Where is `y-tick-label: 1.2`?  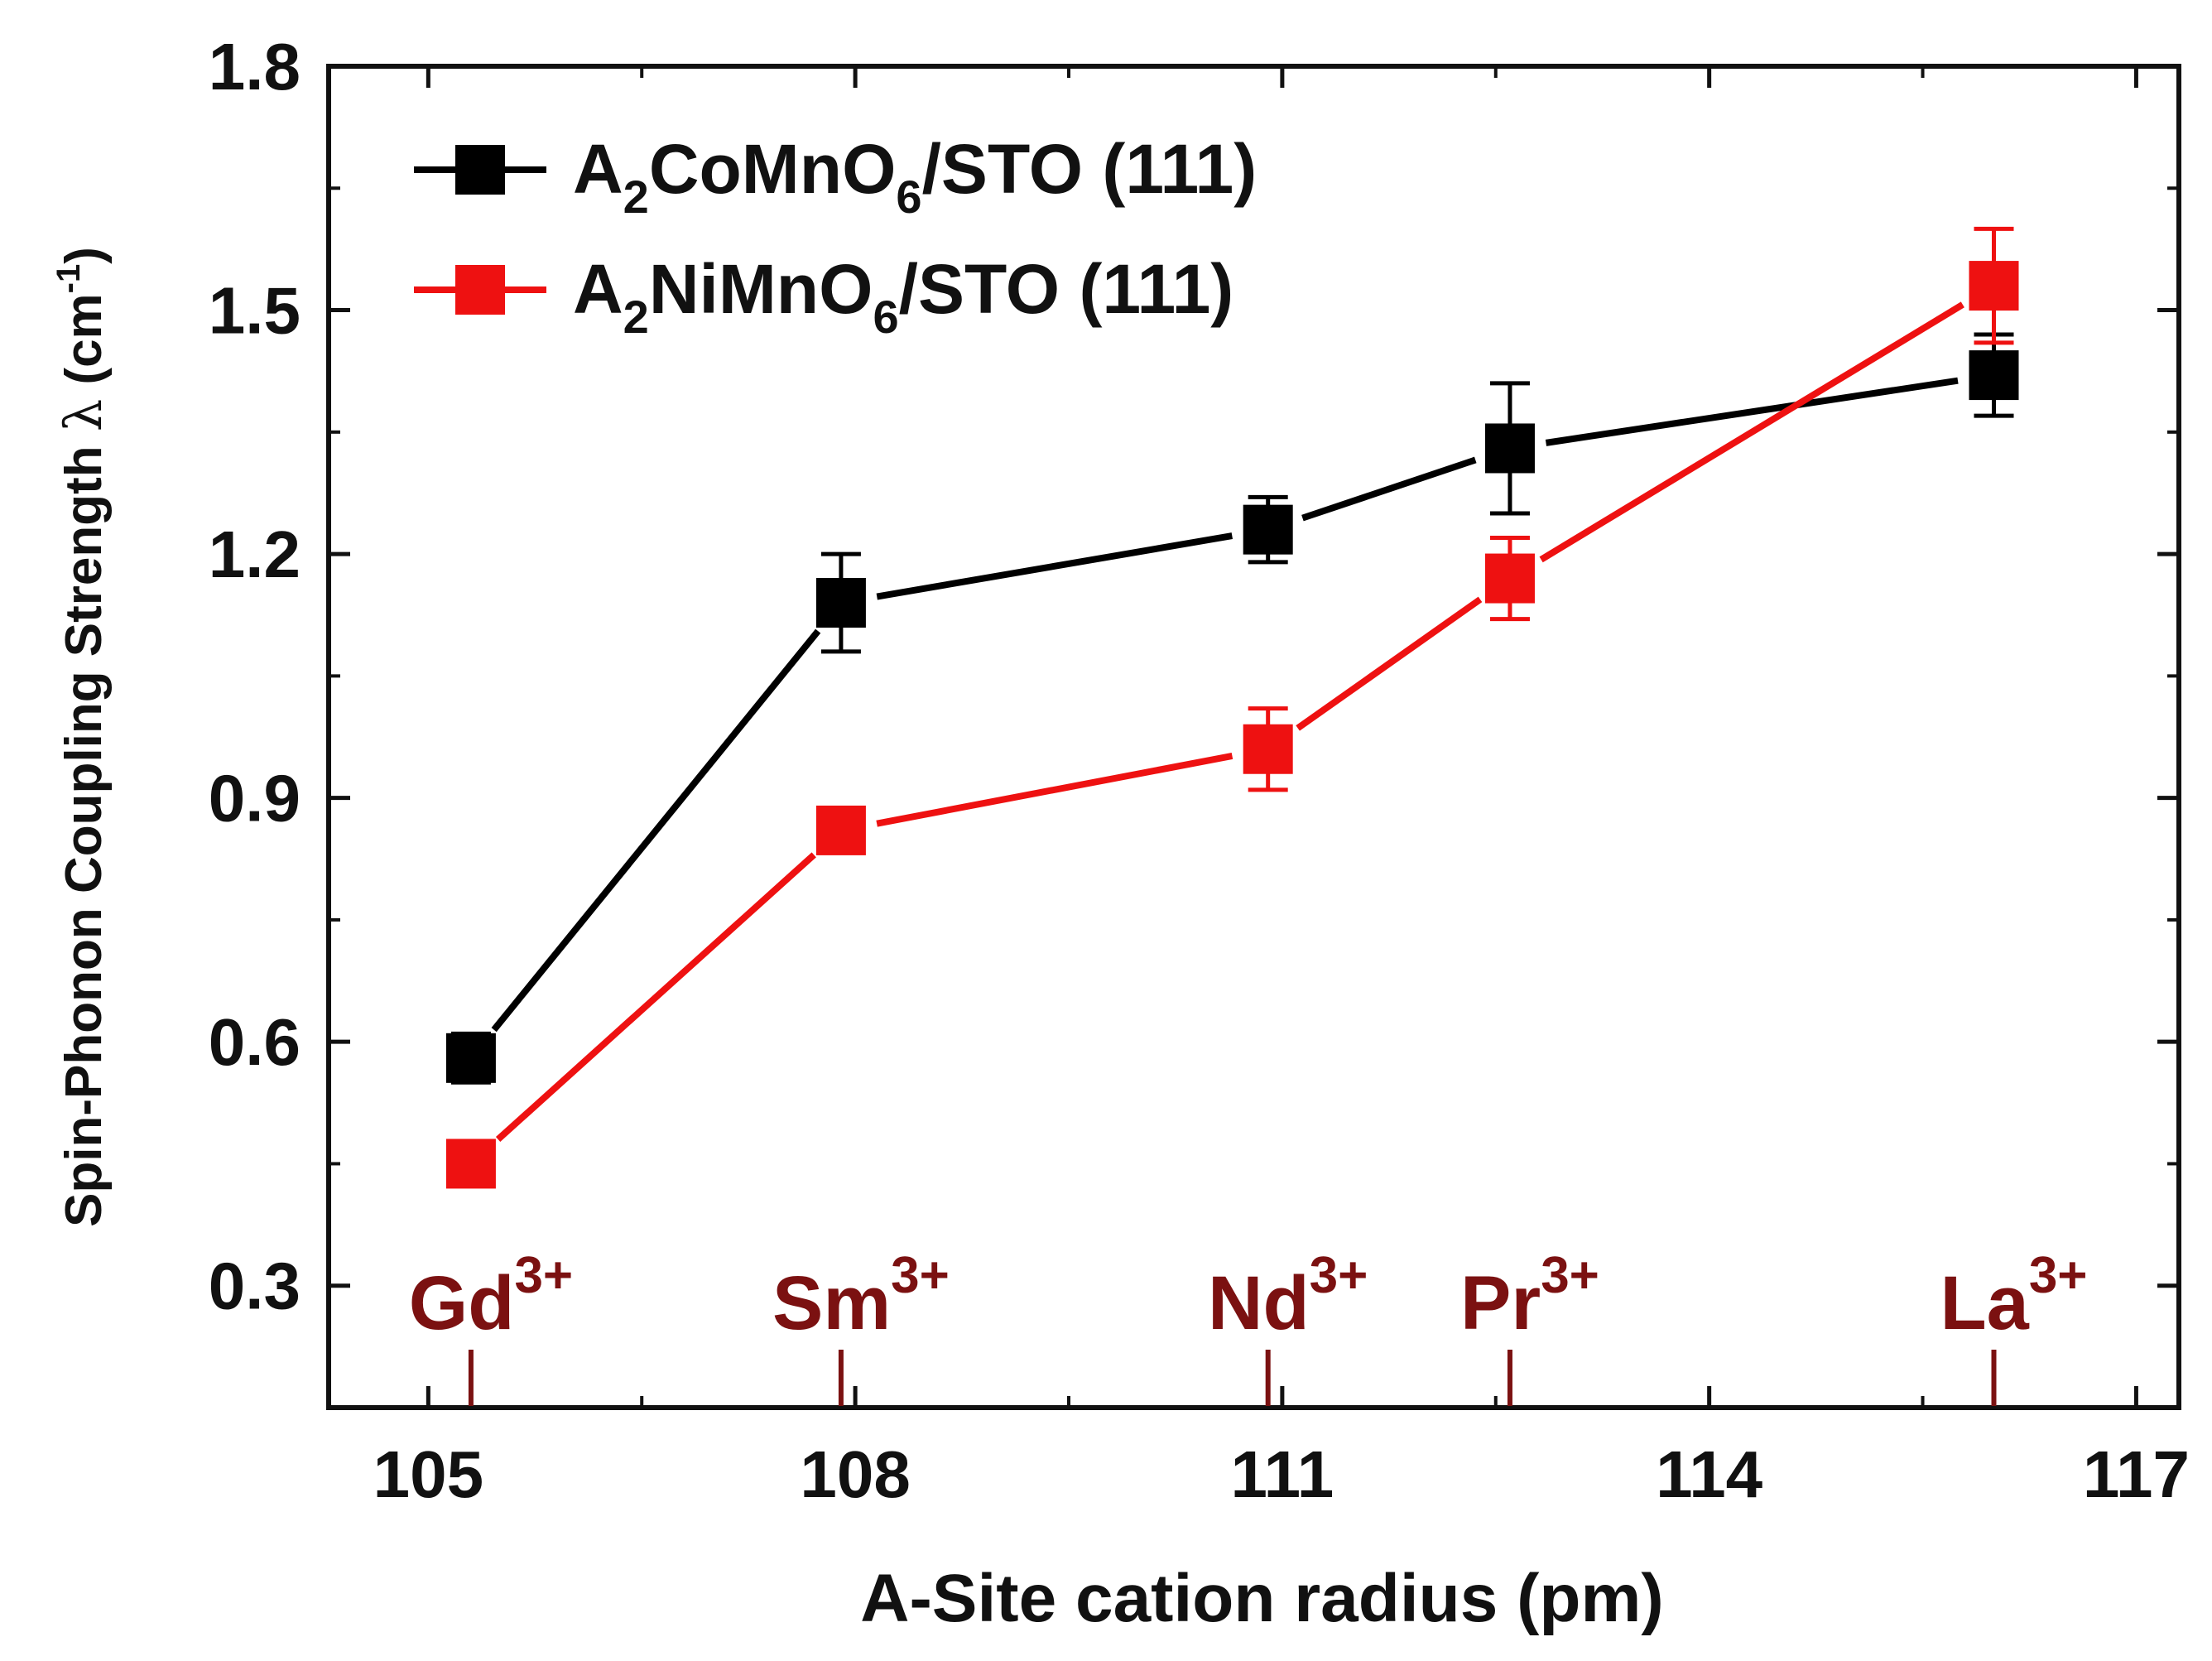
y-tick-label: 1.2 is located at coordinates (255, 554).